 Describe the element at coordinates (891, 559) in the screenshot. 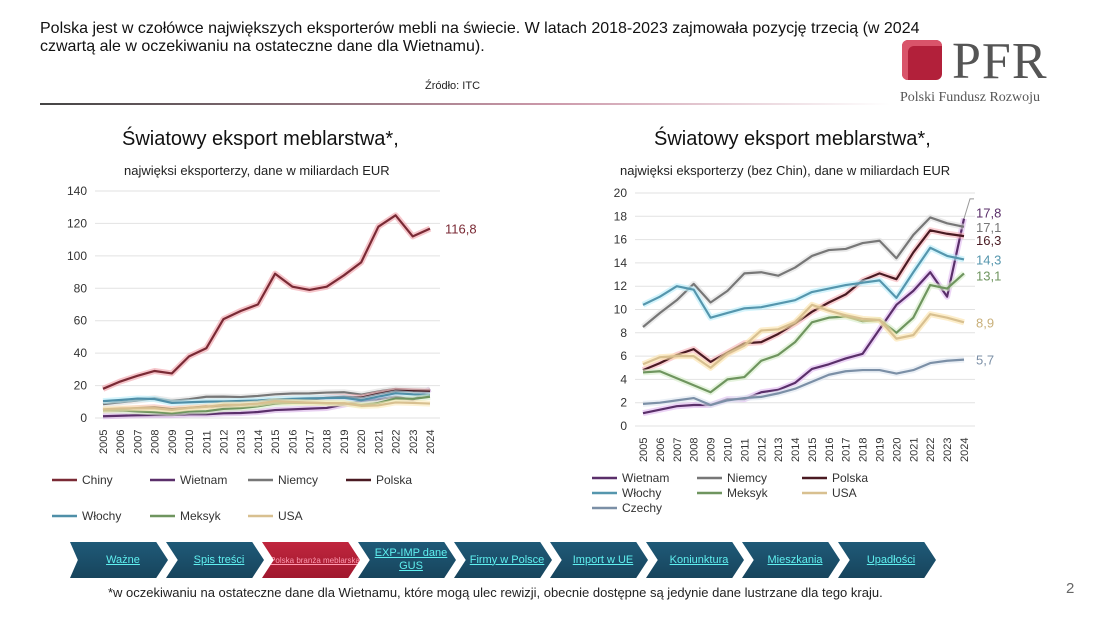

I see `nav-item-label: Upadłości` at that location.